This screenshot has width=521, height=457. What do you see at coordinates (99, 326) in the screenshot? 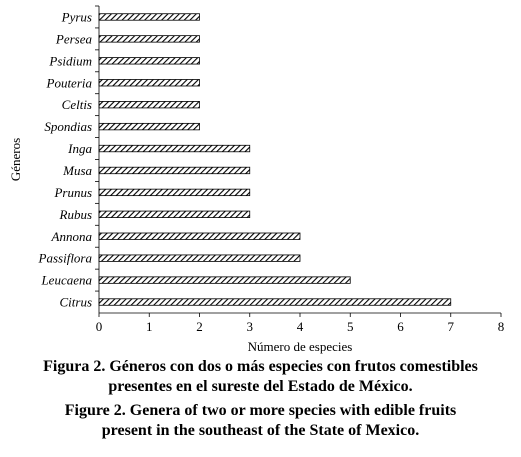
I see `x-tick-label: 0` at bounding box center [99, 326].